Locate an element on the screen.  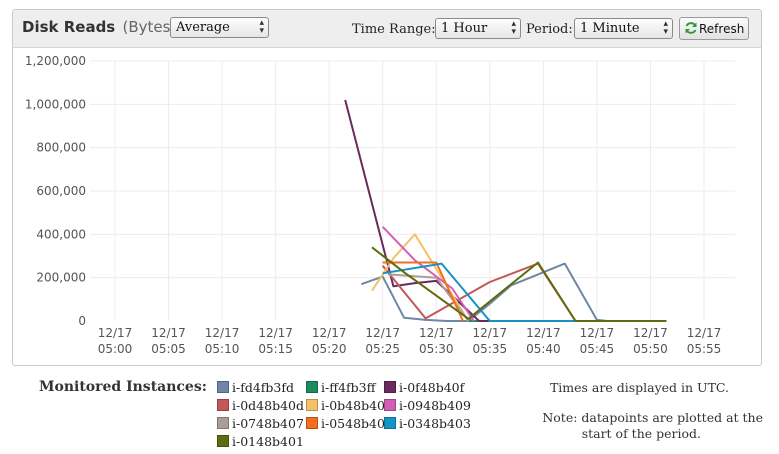
legend-label: i-0148b401 is located at coordinates (268, 441).